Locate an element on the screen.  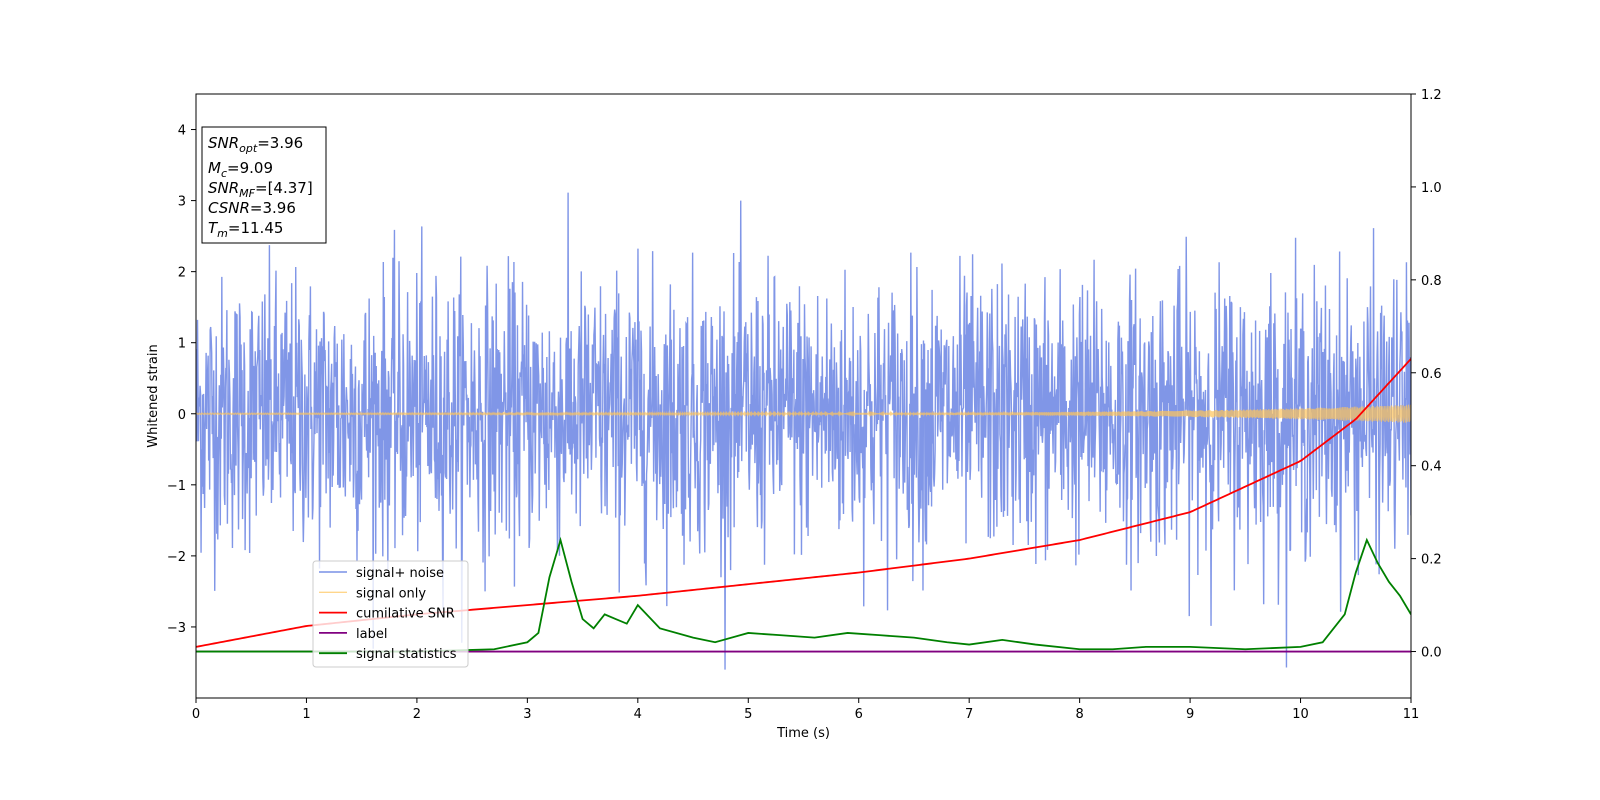
y2-tick-label: 0.8 is located at coordinates (1431, 281).